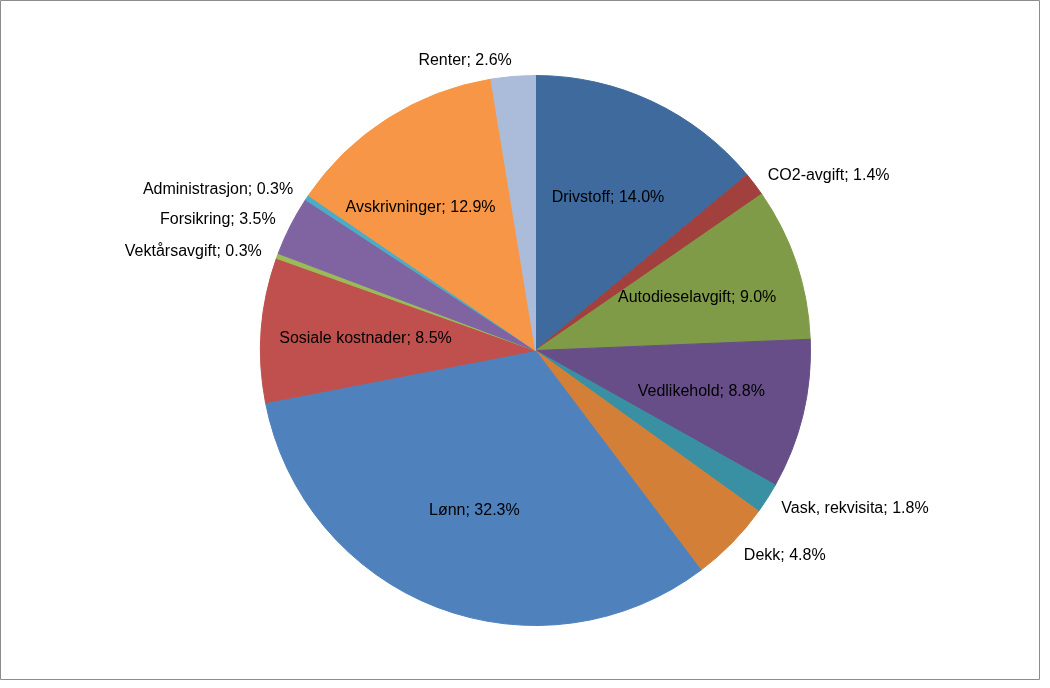  I want to click on slice-label: Forsikring; 3.5%, so click(218, 218).